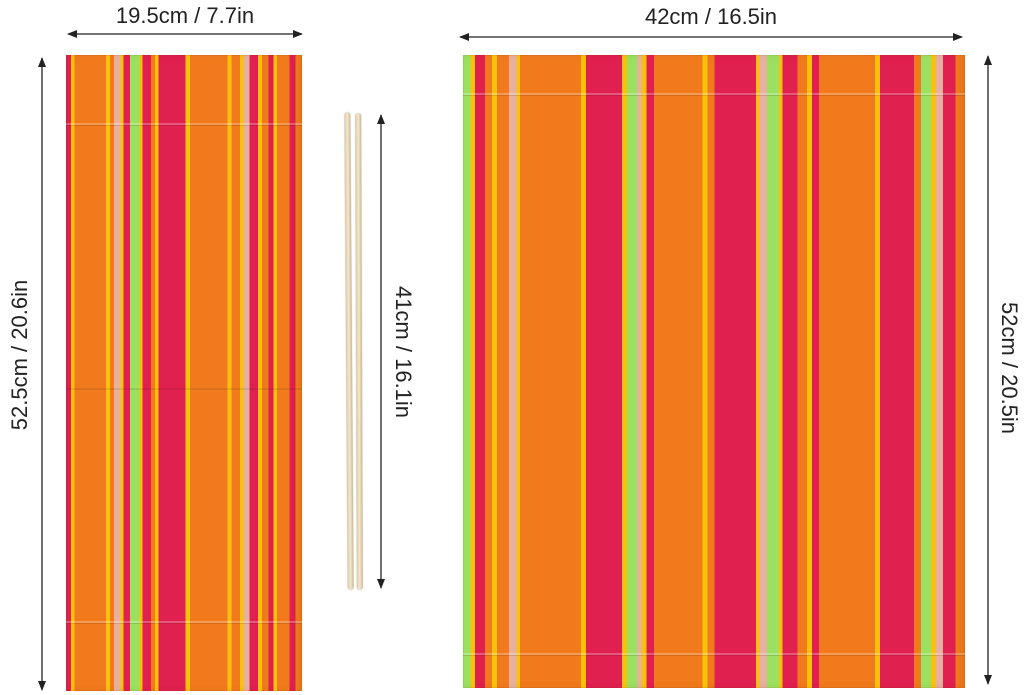 This screenshot has height=695, width=1024. What do you see at coordinates (19, 355) in the screenshot?
I see `small-height-label: 52.5cm / 20.6in` at bounding box center [19, 355].